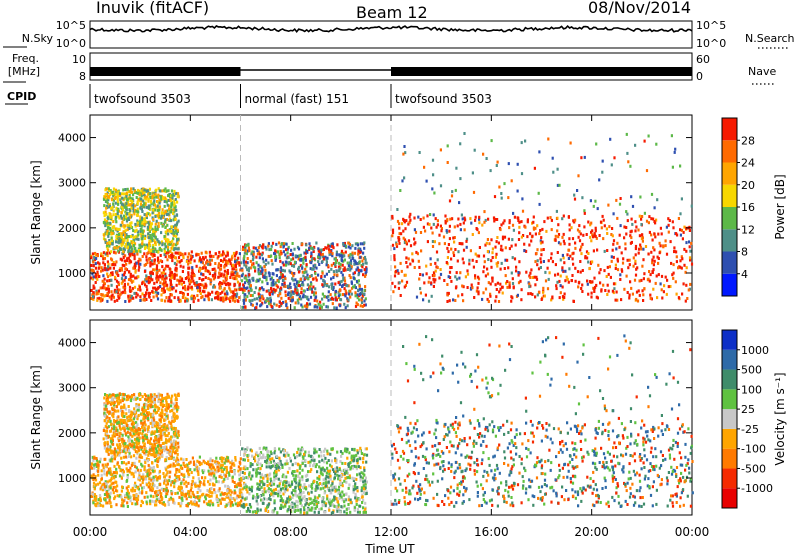  What do you see at coordinates (391, 71) in the screenshot?
I see `freq-trace` at bounding box center [391, 71].